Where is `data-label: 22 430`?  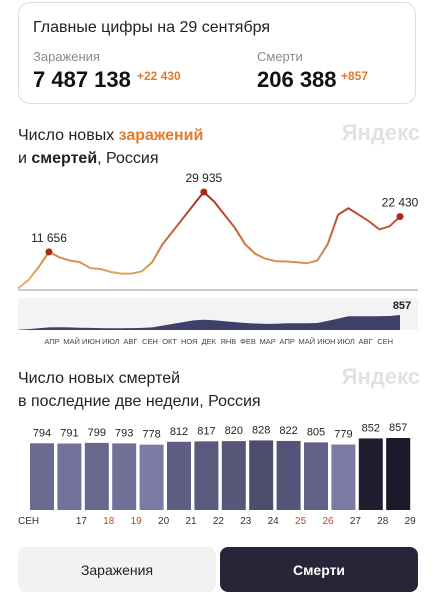 data-label: 22 430 is located at coordinates (400, 203).